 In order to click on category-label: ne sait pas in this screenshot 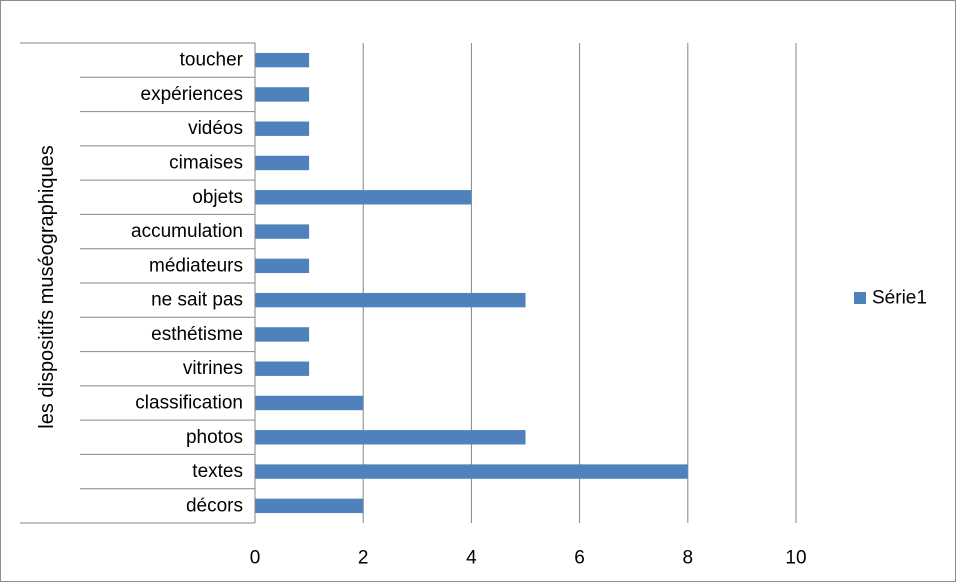, I will do `click(197, 300)`.